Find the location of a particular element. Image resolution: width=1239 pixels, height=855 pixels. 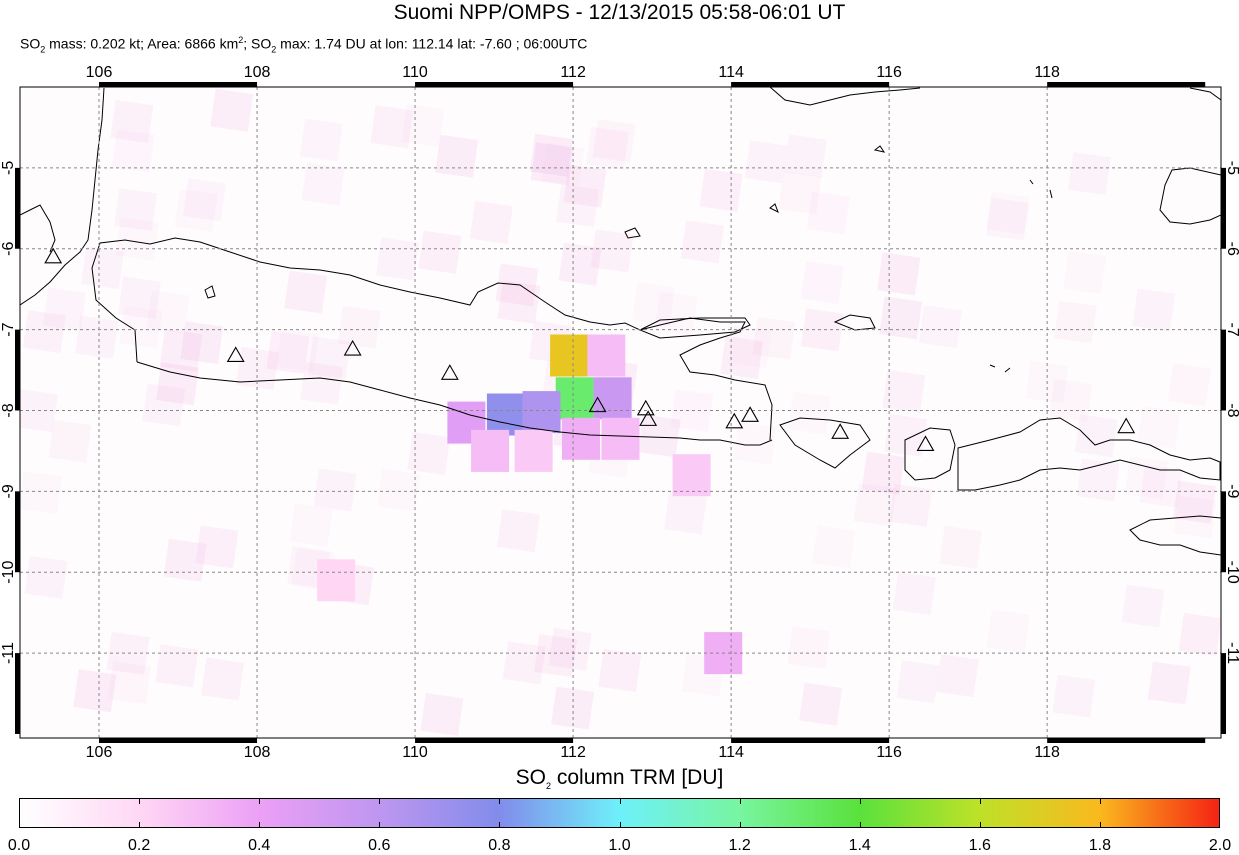

lon-tick-label-bottom: 118 is located at coordinates (1047, 752).